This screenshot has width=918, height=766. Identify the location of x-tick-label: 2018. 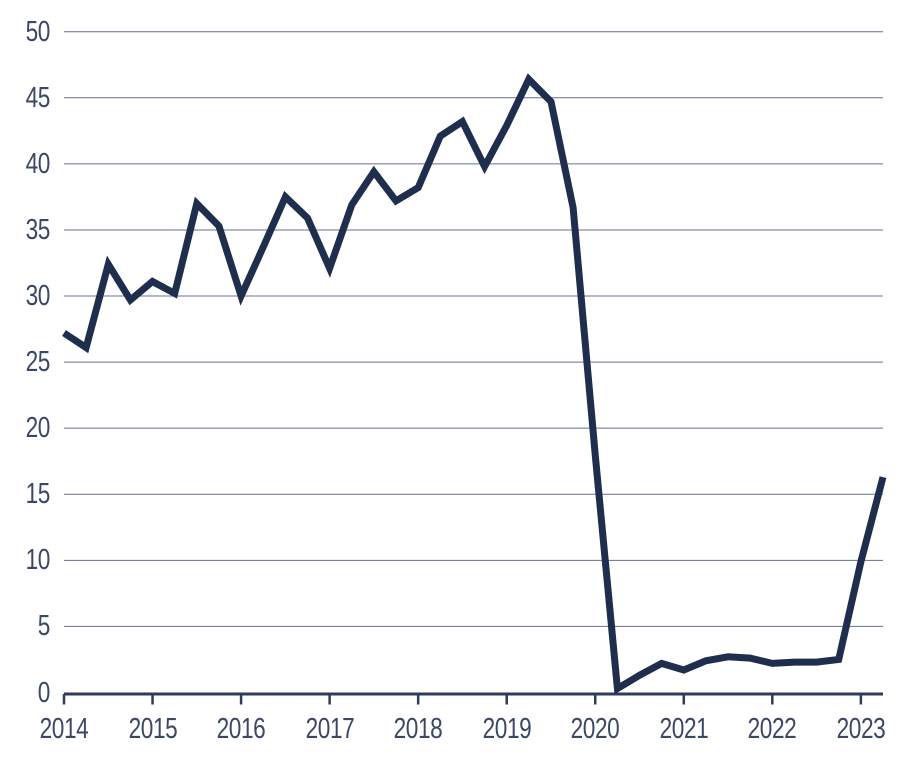
(418, 729).